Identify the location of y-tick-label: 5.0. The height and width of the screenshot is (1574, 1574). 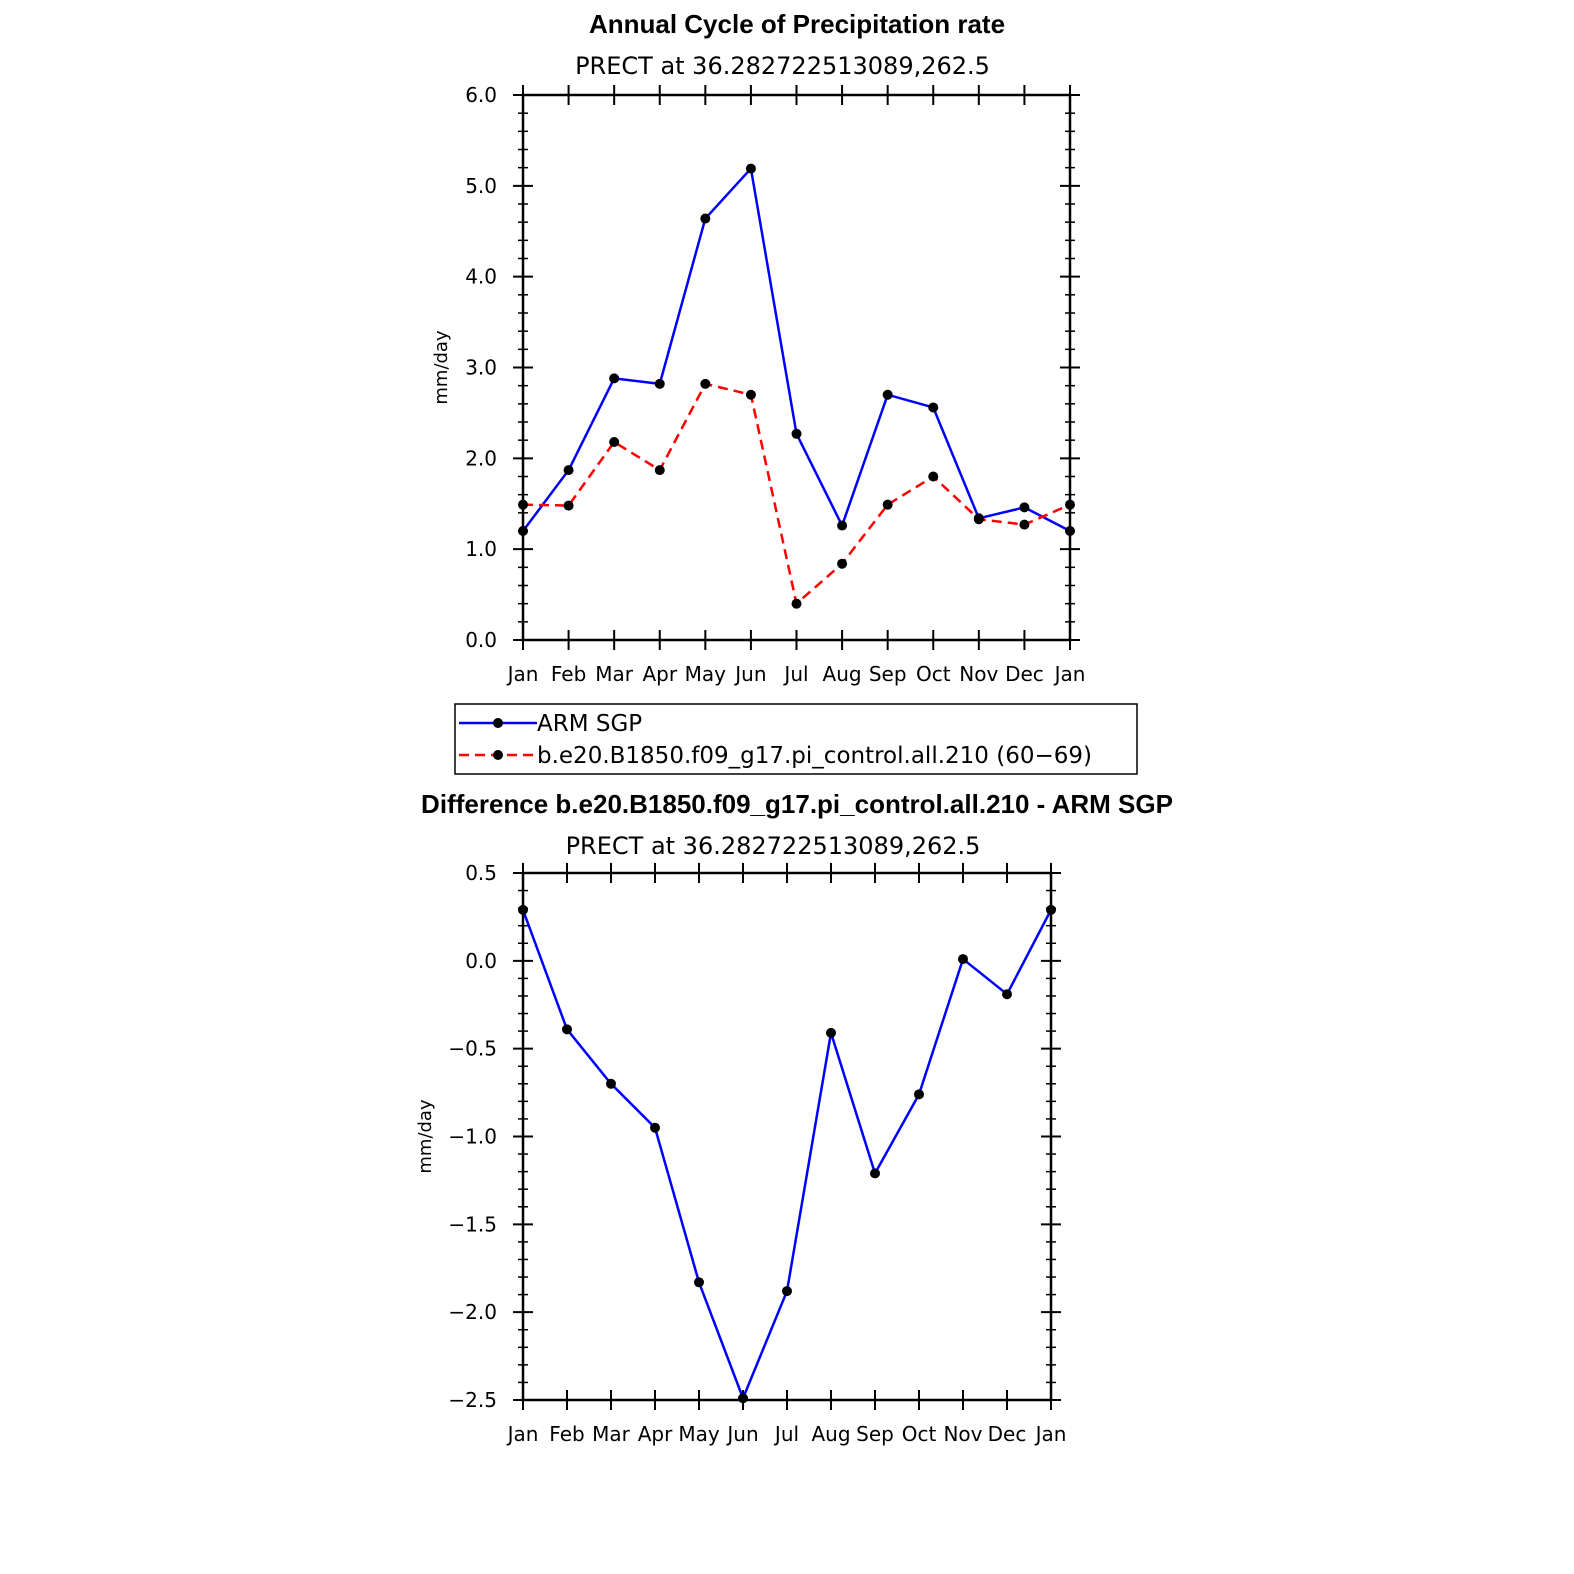
(481, 186).